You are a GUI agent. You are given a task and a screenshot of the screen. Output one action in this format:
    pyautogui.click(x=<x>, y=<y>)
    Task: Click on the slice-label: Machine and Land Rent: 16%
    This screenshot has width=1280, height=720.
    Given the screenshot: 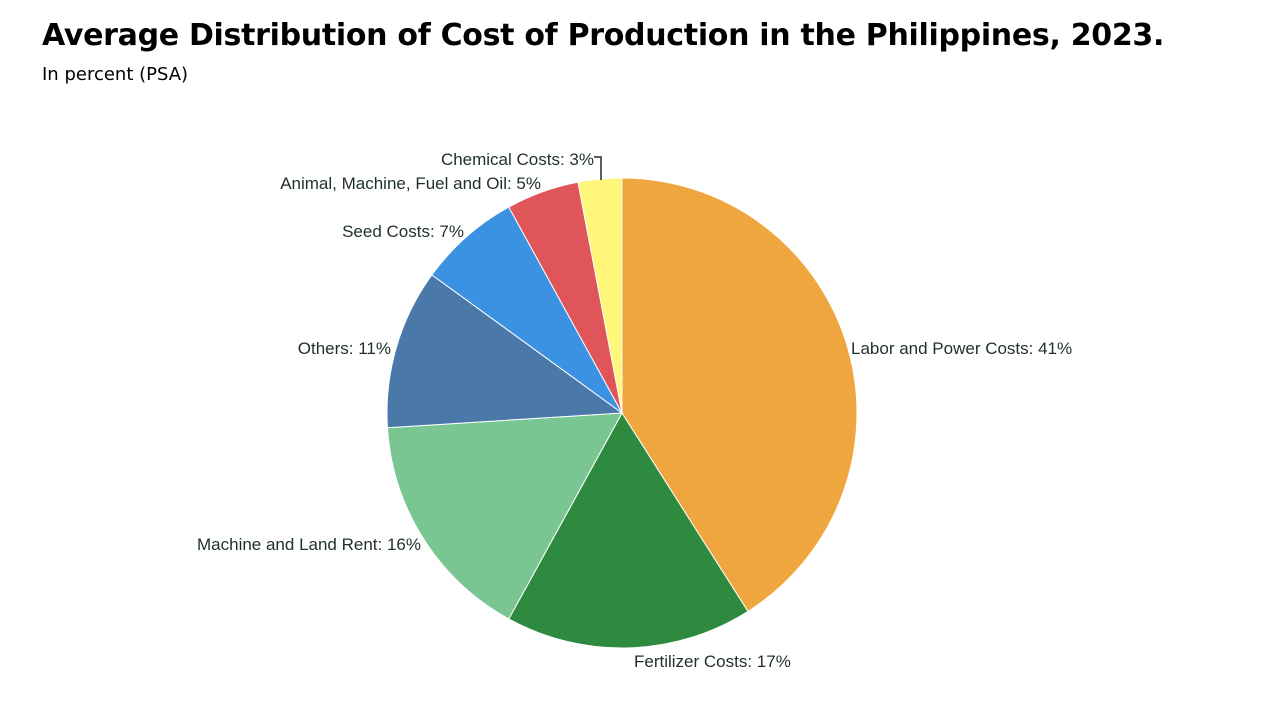 What is the action you would take?
    pyautogui.click(x=309, y=544)
    